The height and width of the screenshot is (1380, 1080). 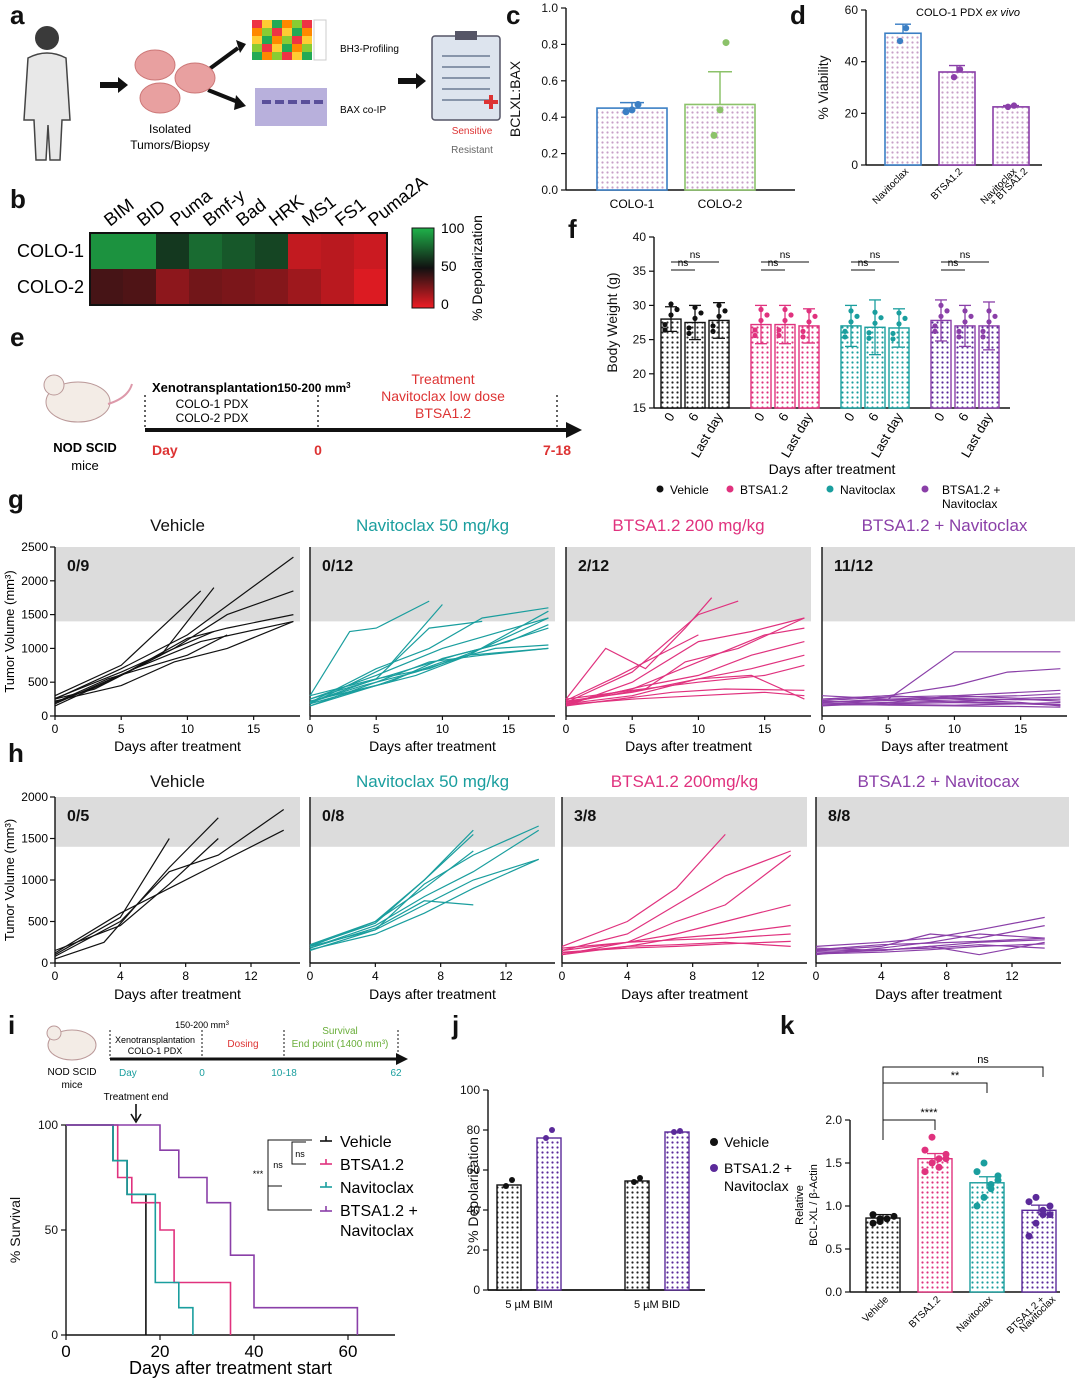 I want to click on legend-marker, so click(x=730, y=489).